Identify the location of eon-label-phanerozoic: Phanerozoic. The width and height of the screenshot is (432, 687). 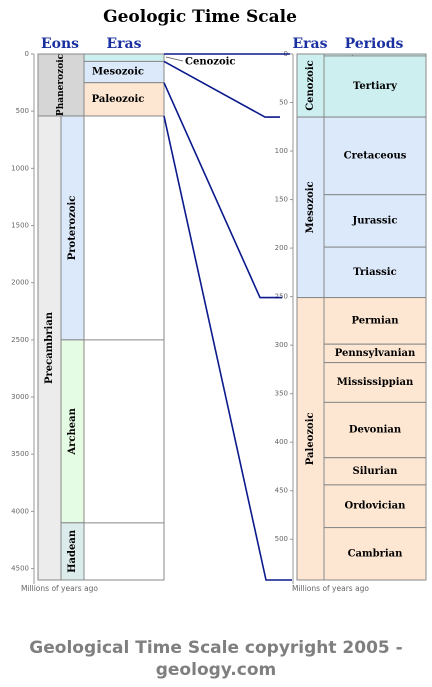
(61, 84).